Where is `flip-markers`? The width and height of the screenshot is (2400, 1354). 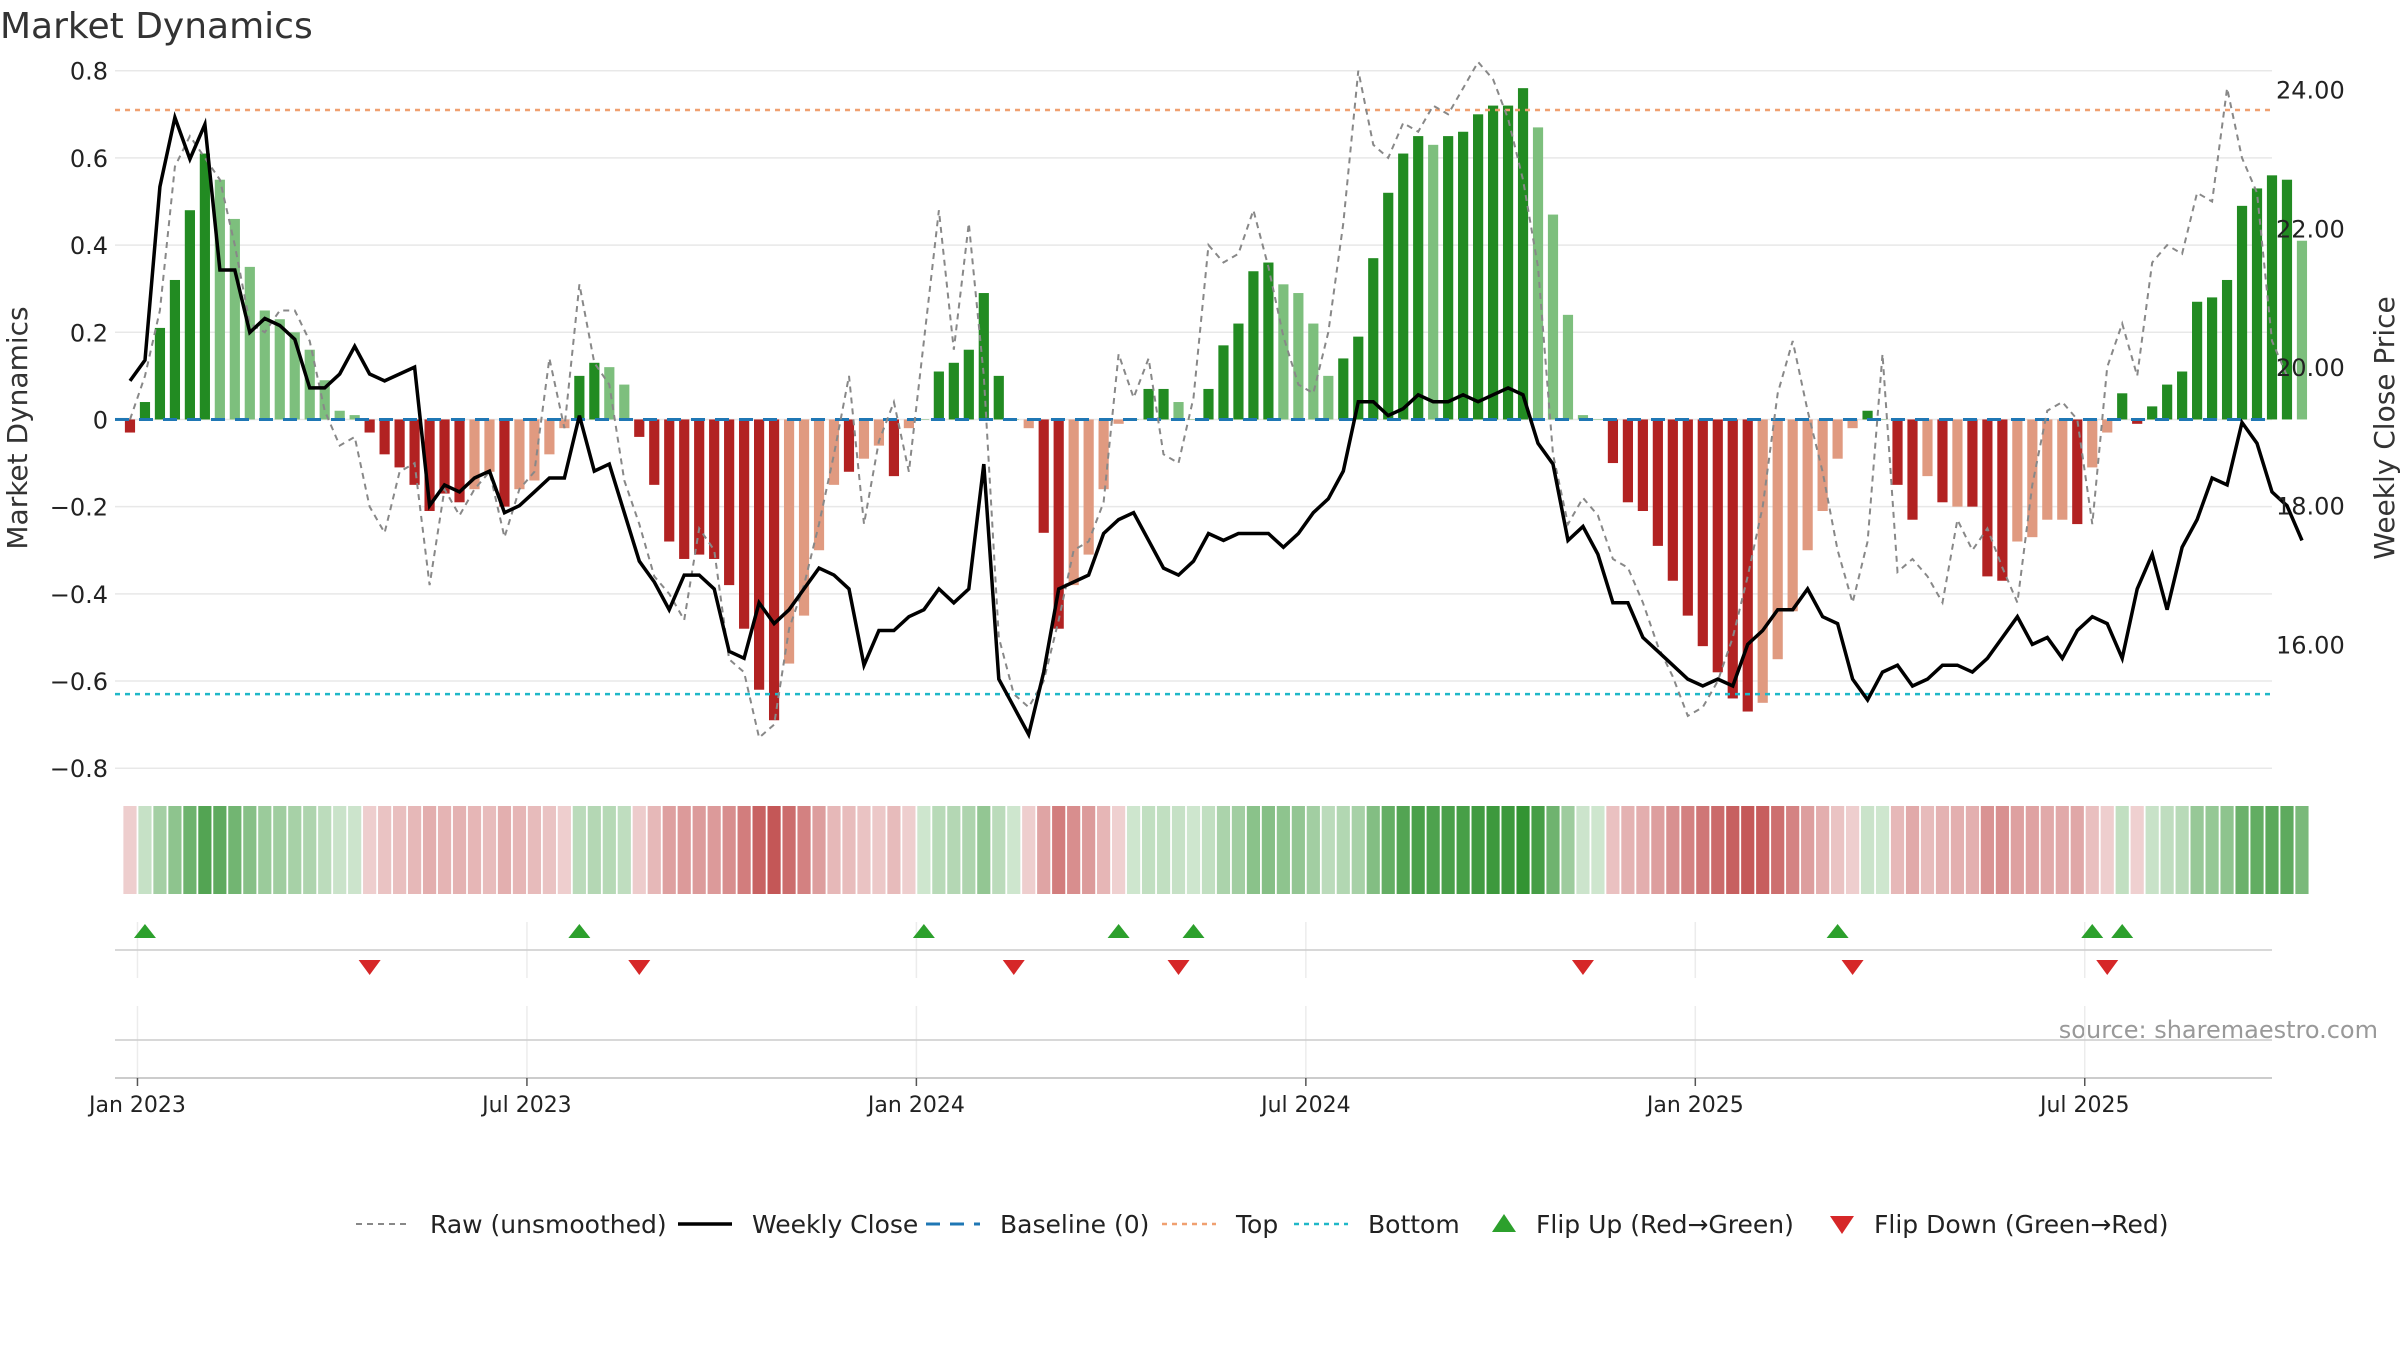 flip-markers is located at coordinates (1193, 950).